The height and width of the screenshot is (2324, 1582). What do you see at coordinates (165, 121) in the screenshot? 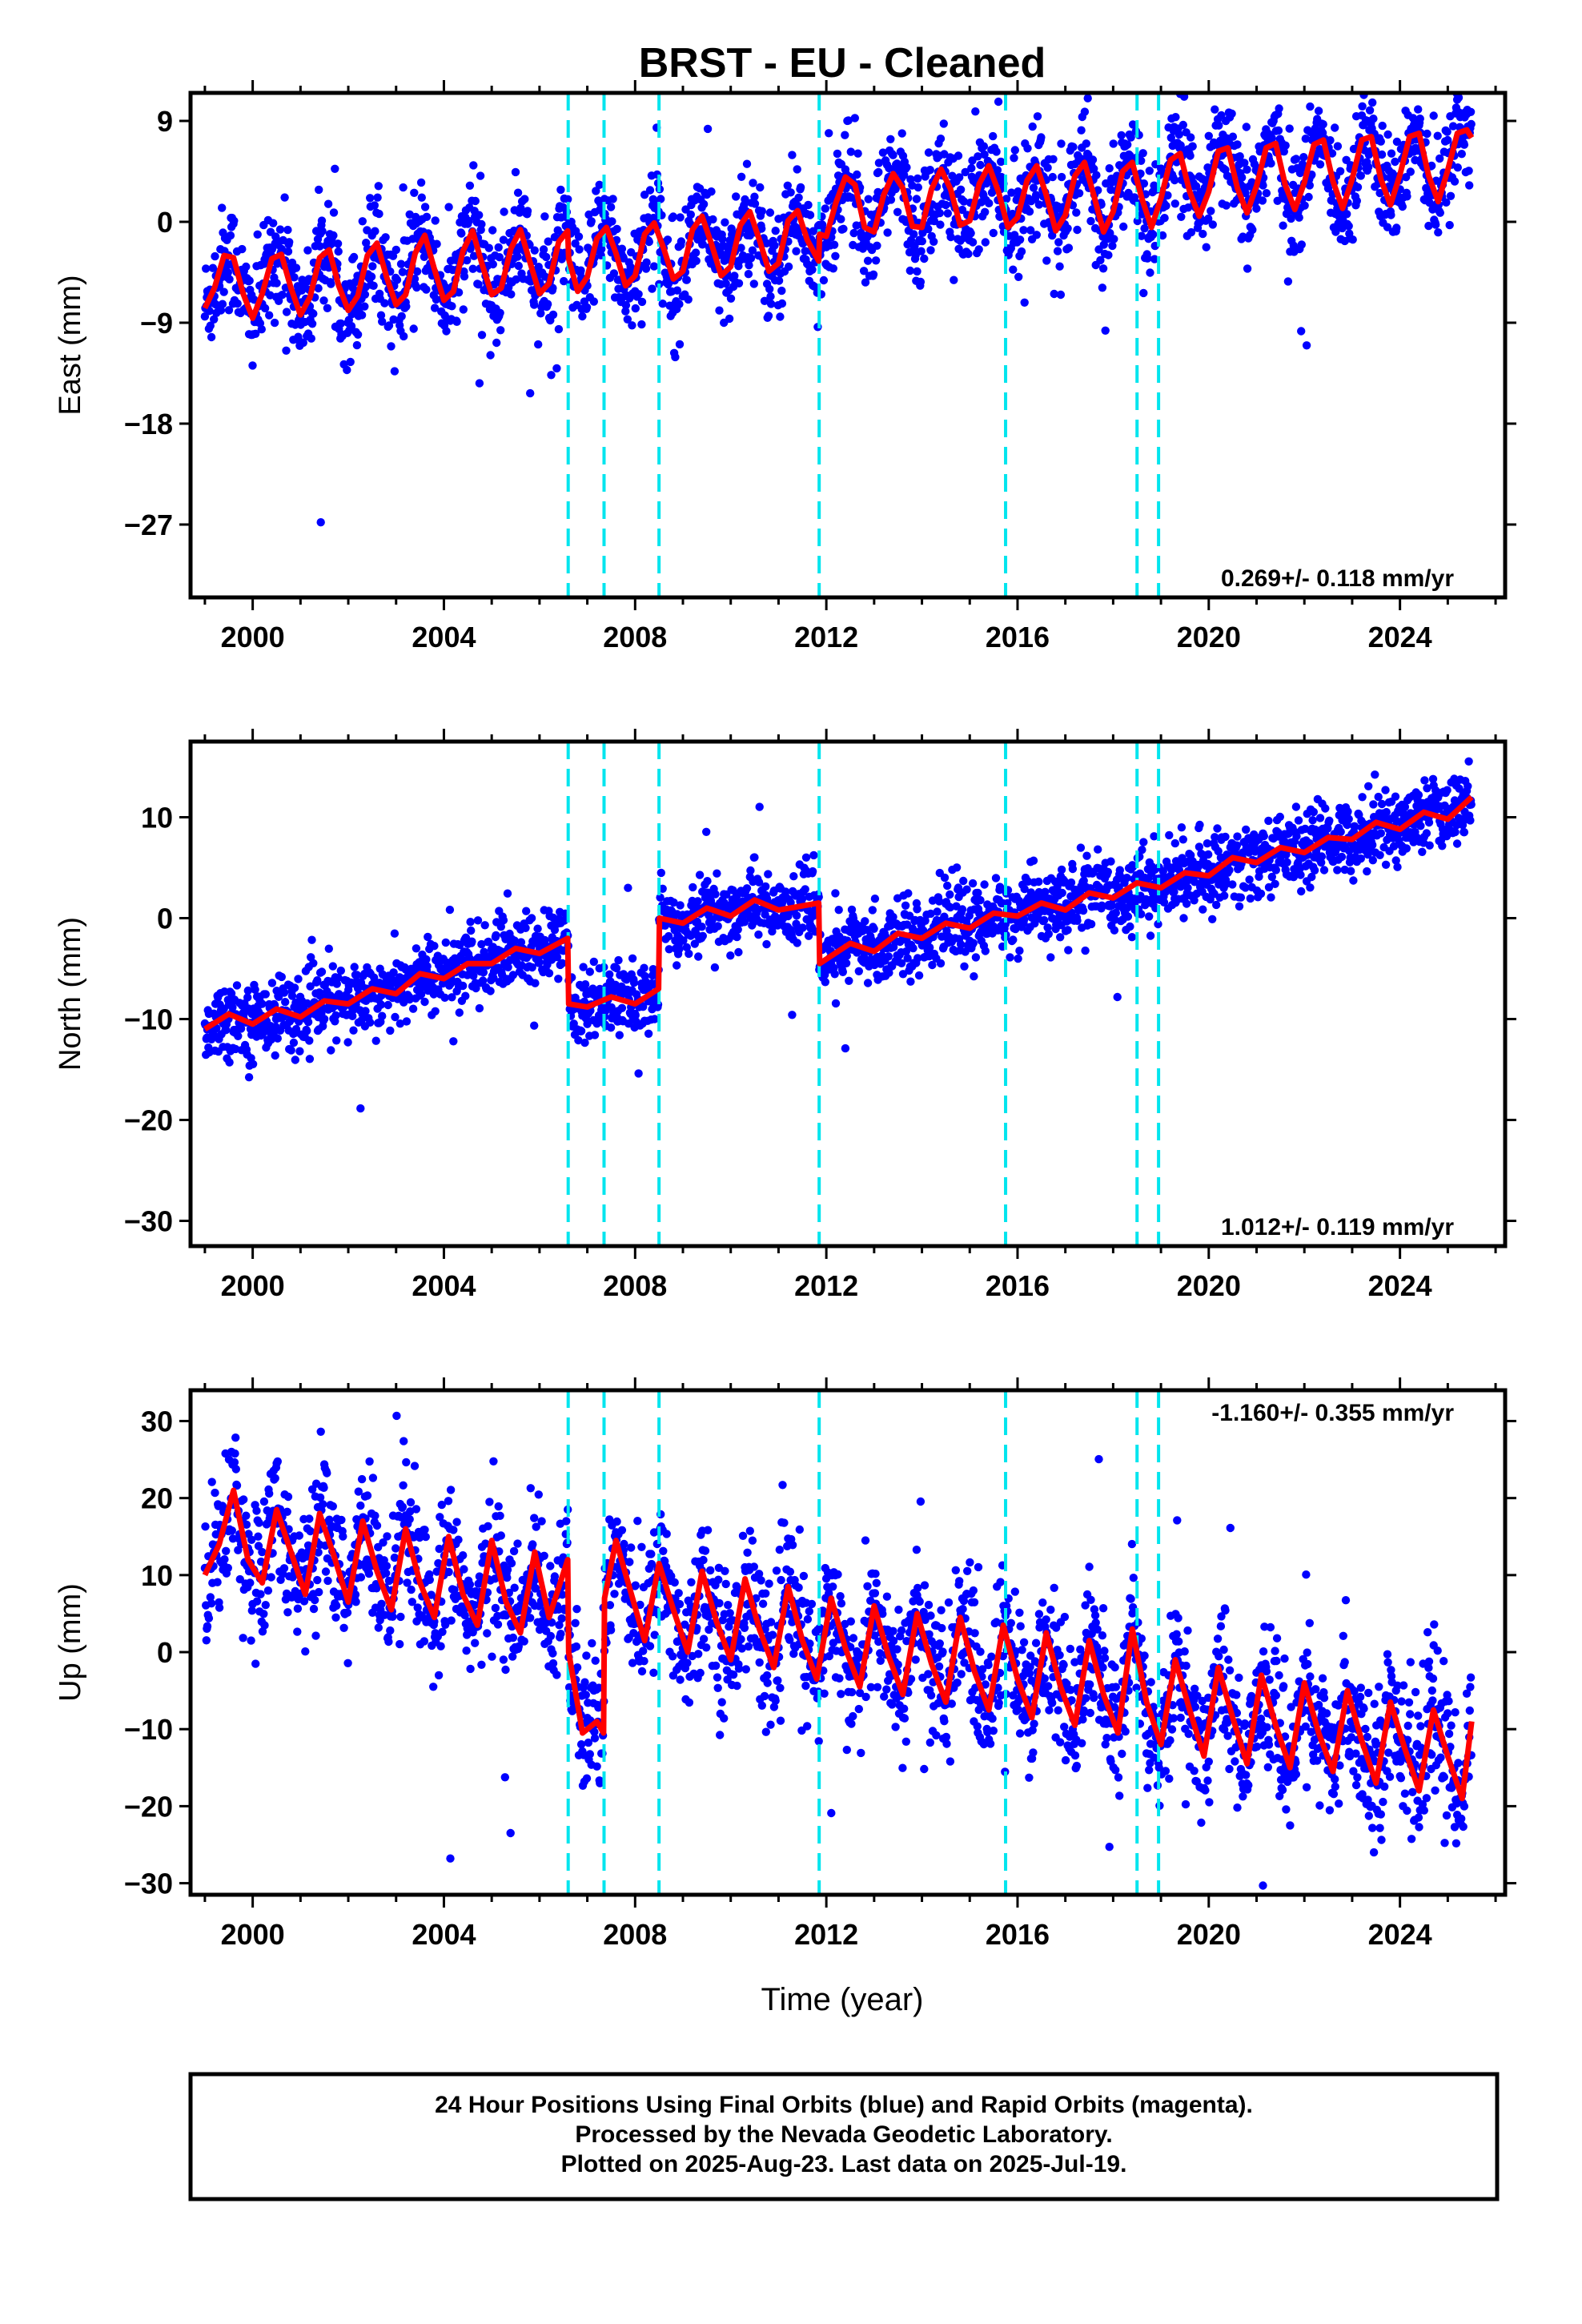
I see `y-tick-label: 9` at bounding box center [165, 121].